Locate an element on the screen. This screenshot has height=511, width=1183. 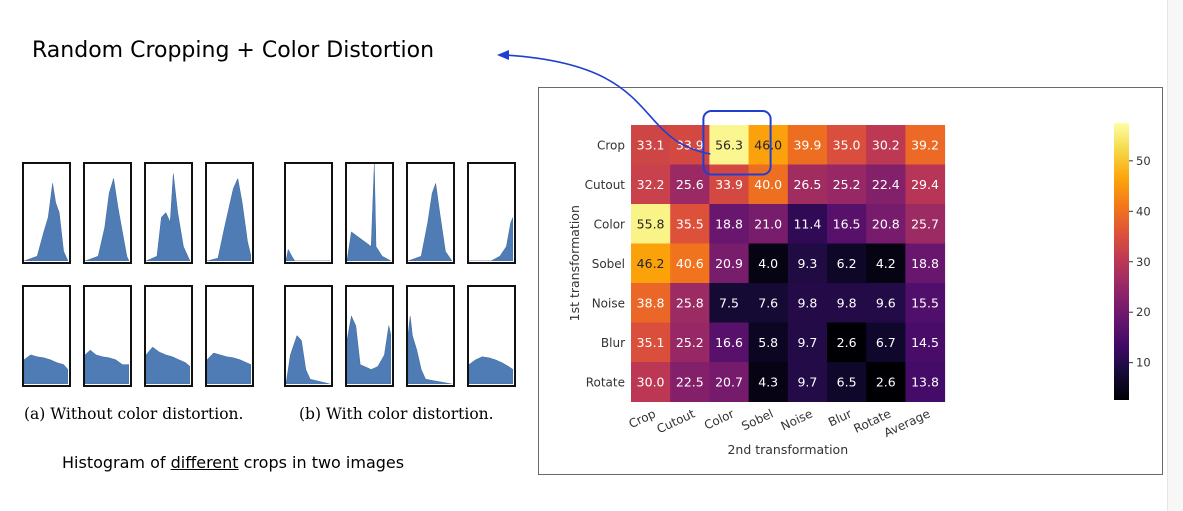
heatmap-cell-label: 25.7 is located at coordinates (925, 223).